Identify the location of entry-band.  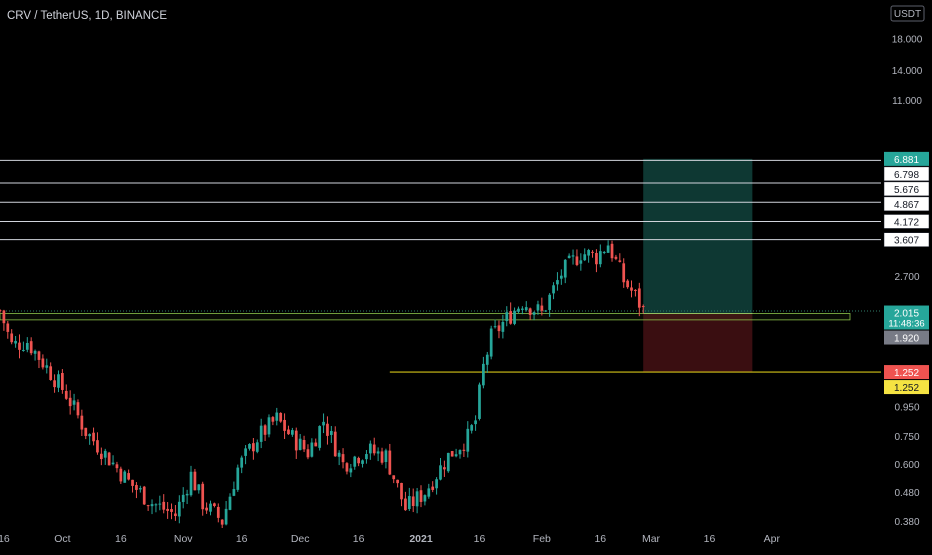
(425, 317).